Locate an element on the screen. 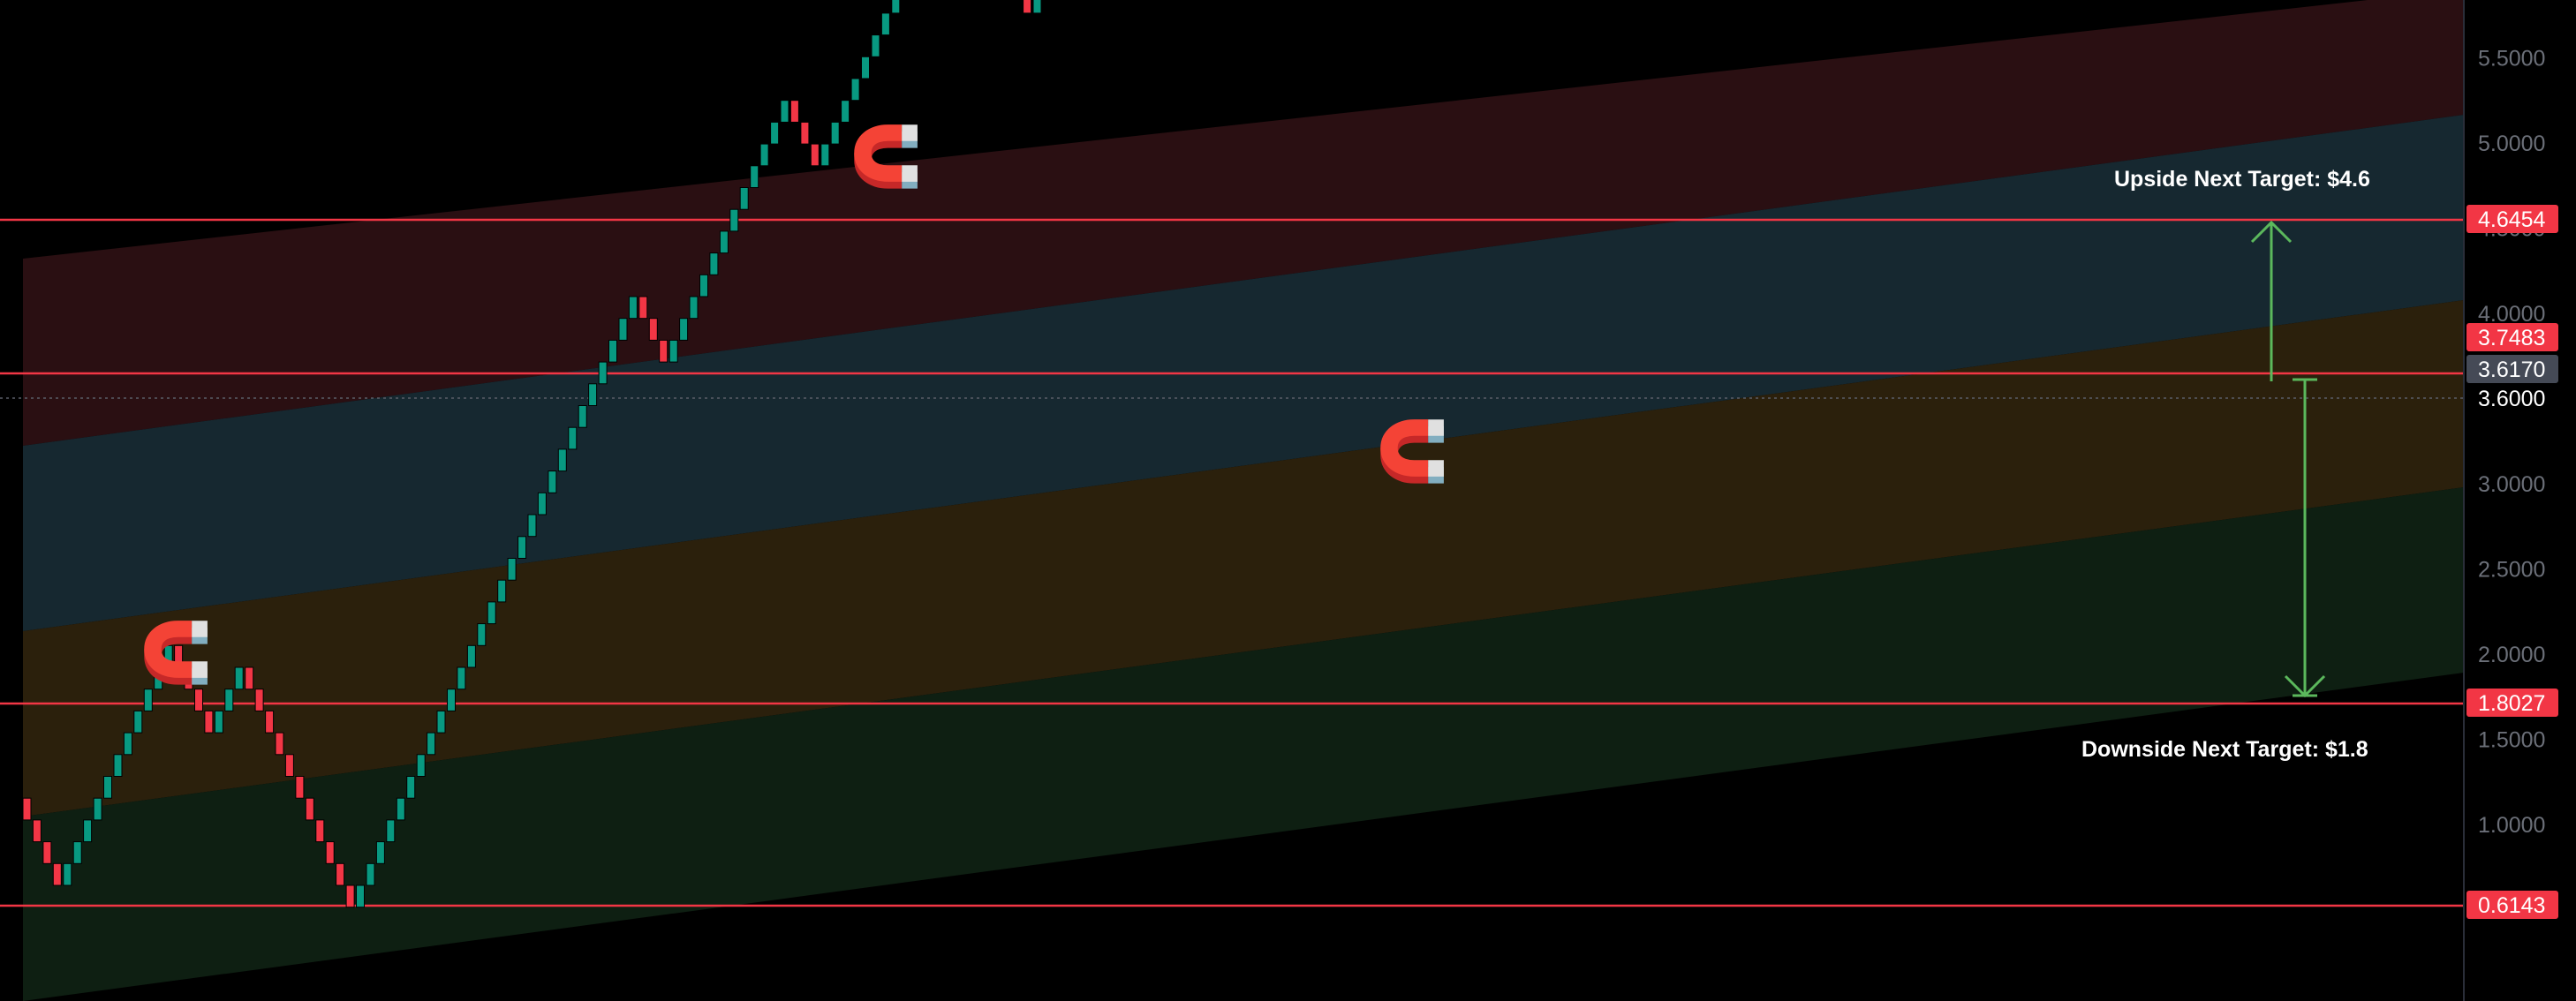 This screenshot has width=2576, height=1001. price-tick-label: 5.0000 is located at coordinates (2511, 144).